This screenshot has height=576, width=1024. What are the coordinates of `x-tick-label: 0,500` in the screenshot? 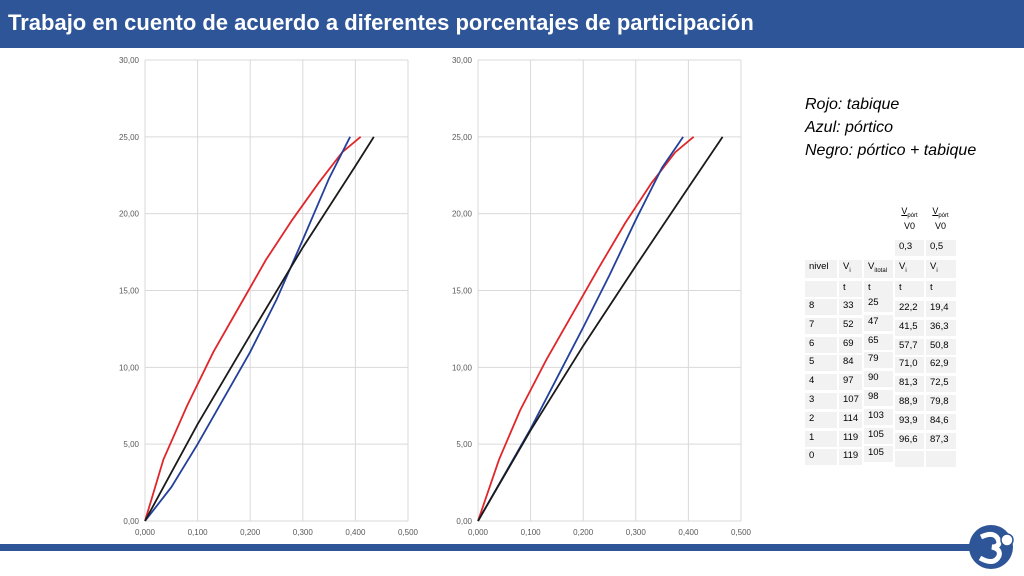 It's located at (741, 532).